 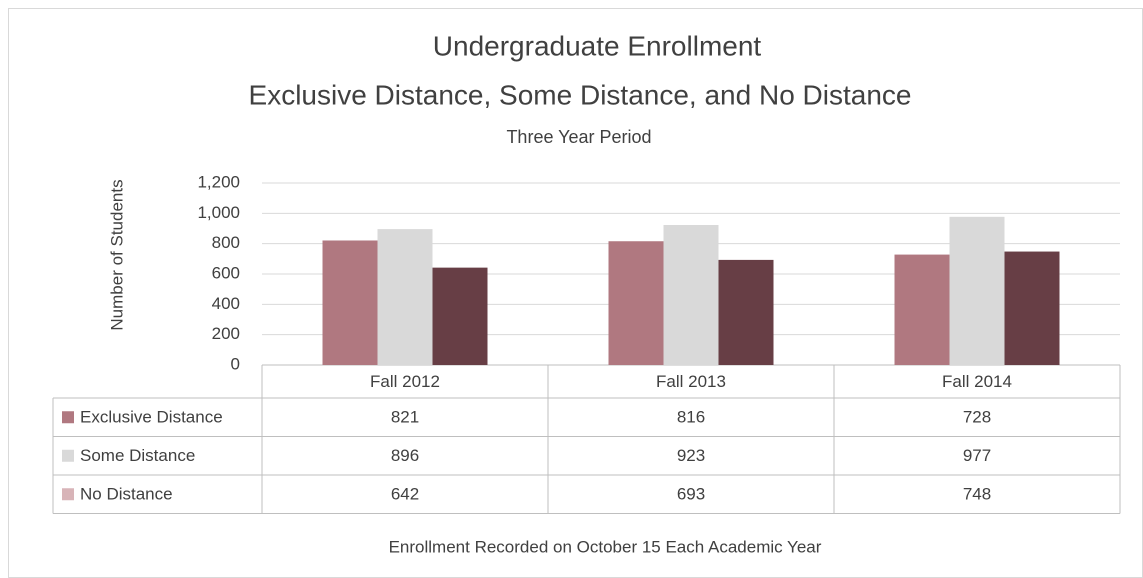 I want to click on table-value: 693, so click(x=691, y=494).